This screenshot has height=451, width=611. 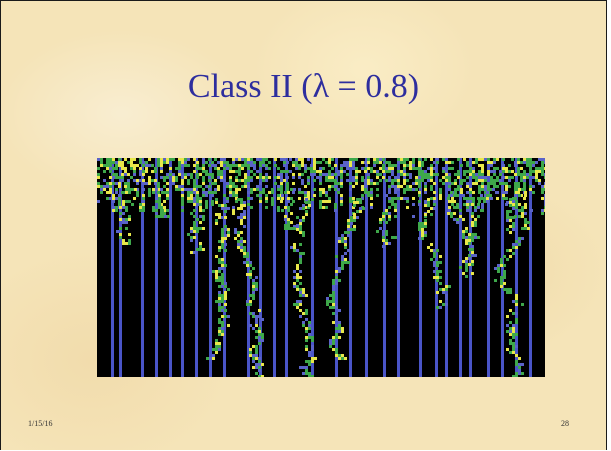 I want to click on page-number: 28, so click(x=565, y=423).